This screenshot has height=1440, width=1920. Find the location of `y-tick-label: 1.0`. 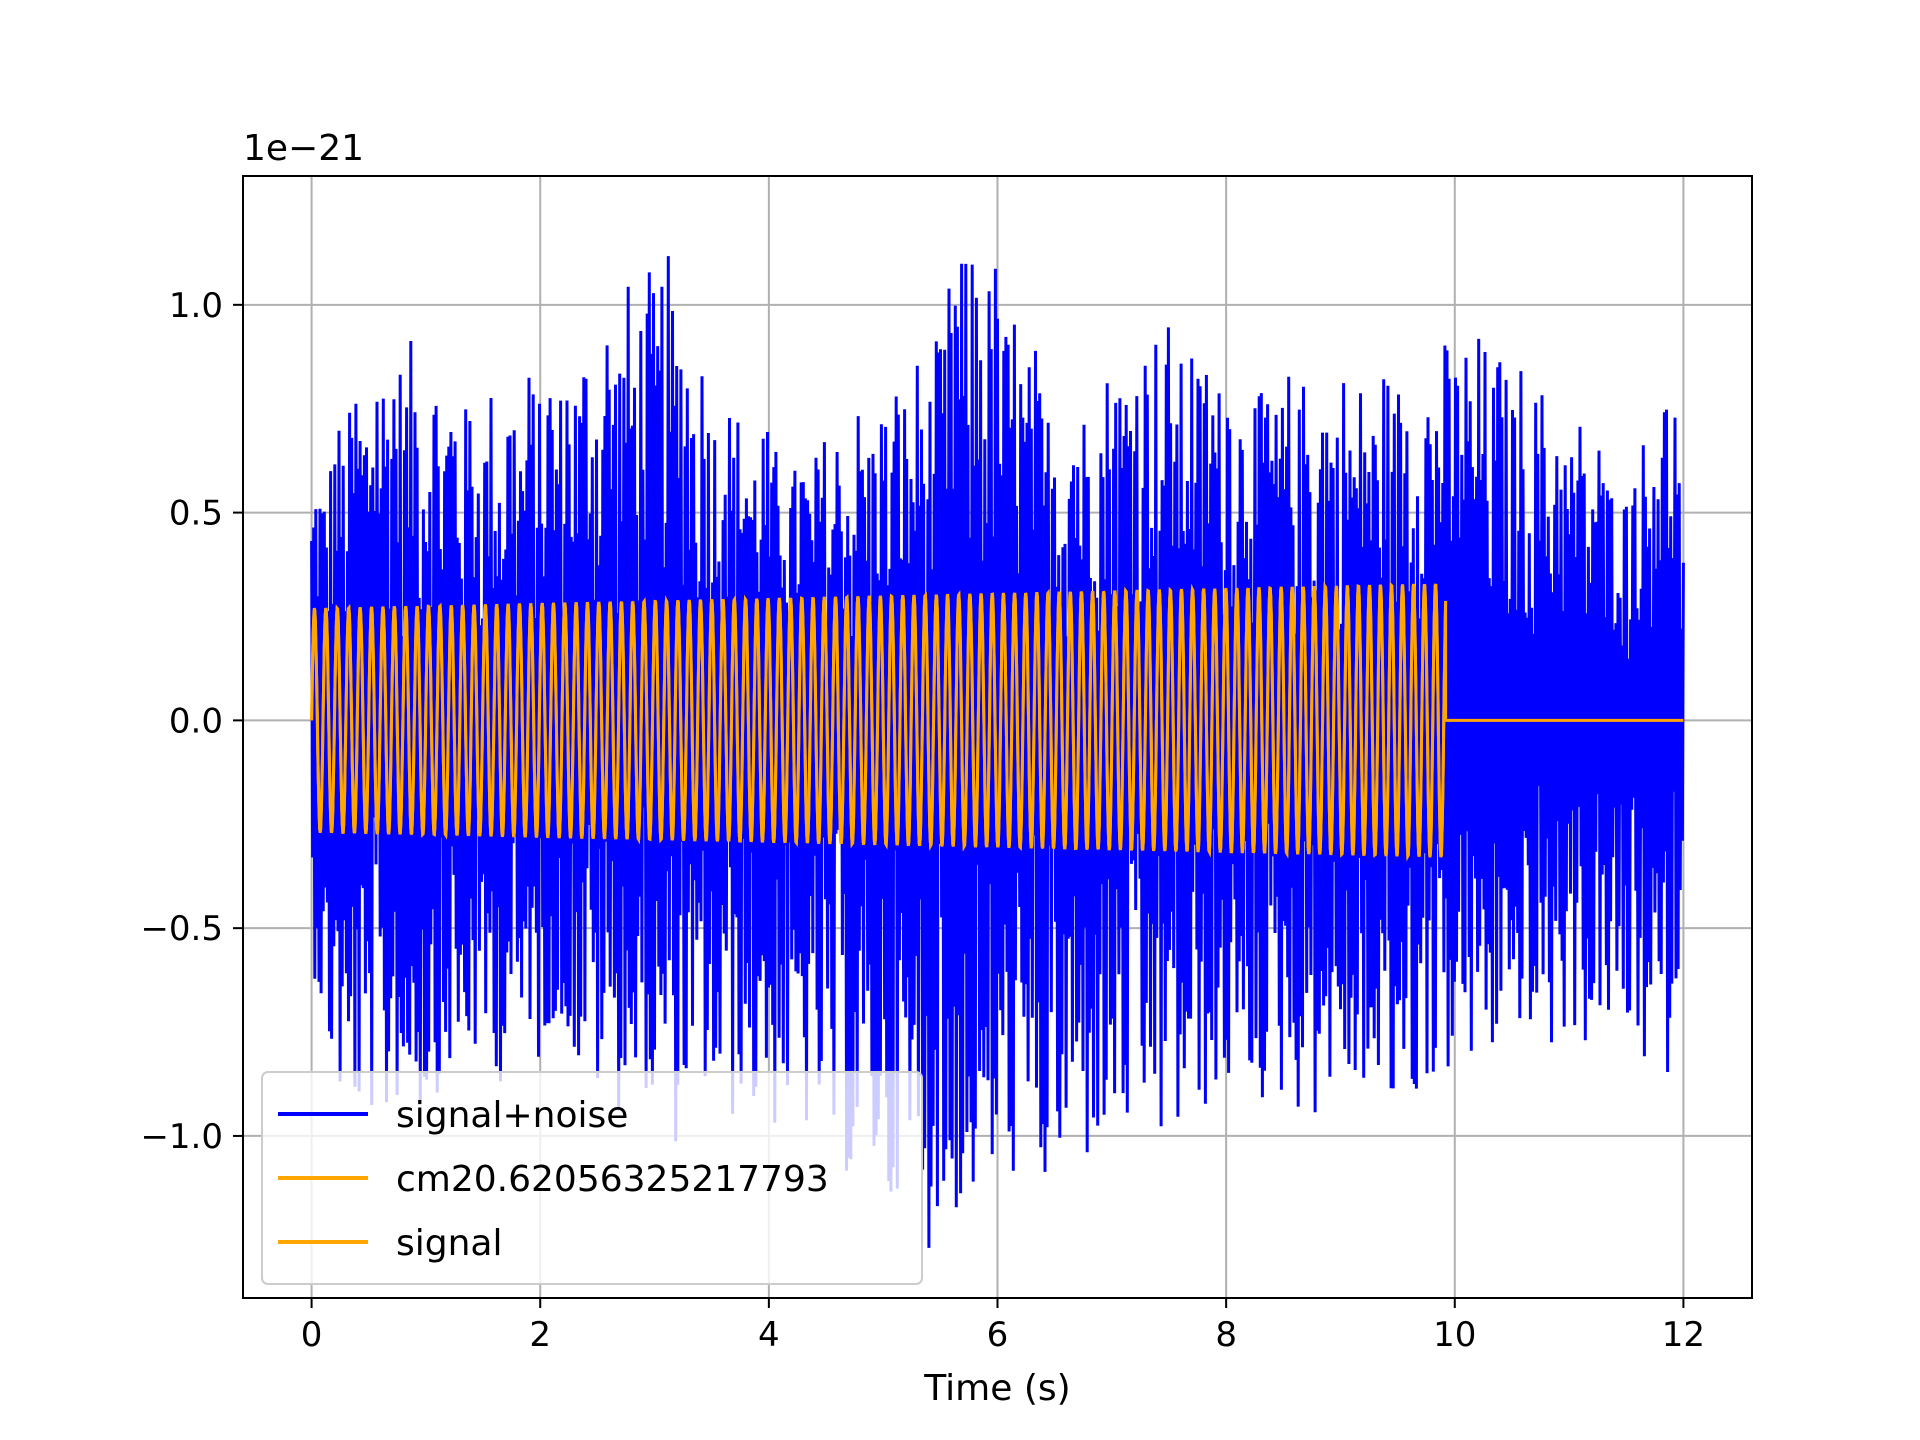

y-tick-label: 1.0 is located at coordinates (196, 306).